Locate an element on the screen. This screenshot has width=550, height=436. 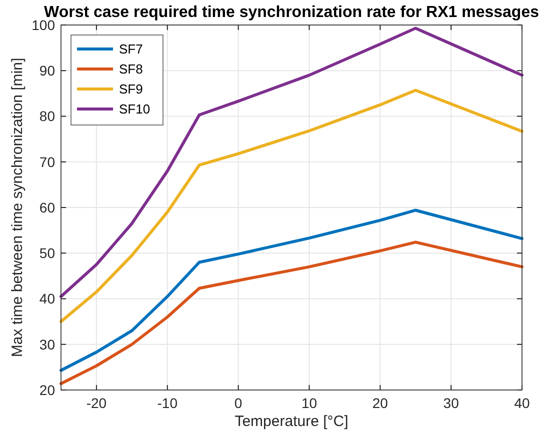
y-tick-label: 20 is located at coordinates (47, 390).